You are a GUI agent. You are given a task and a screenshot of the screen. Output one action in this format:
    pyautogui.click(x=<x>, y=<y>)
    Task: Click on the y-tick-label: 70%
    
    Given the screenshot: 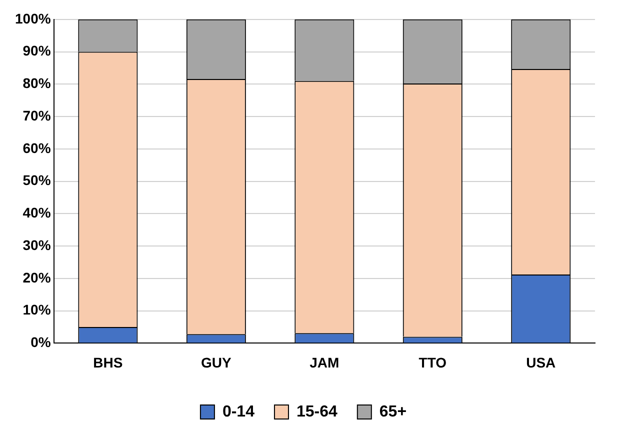 What is the action you would take?
    pyautogui.click(x=37, y=115)
    